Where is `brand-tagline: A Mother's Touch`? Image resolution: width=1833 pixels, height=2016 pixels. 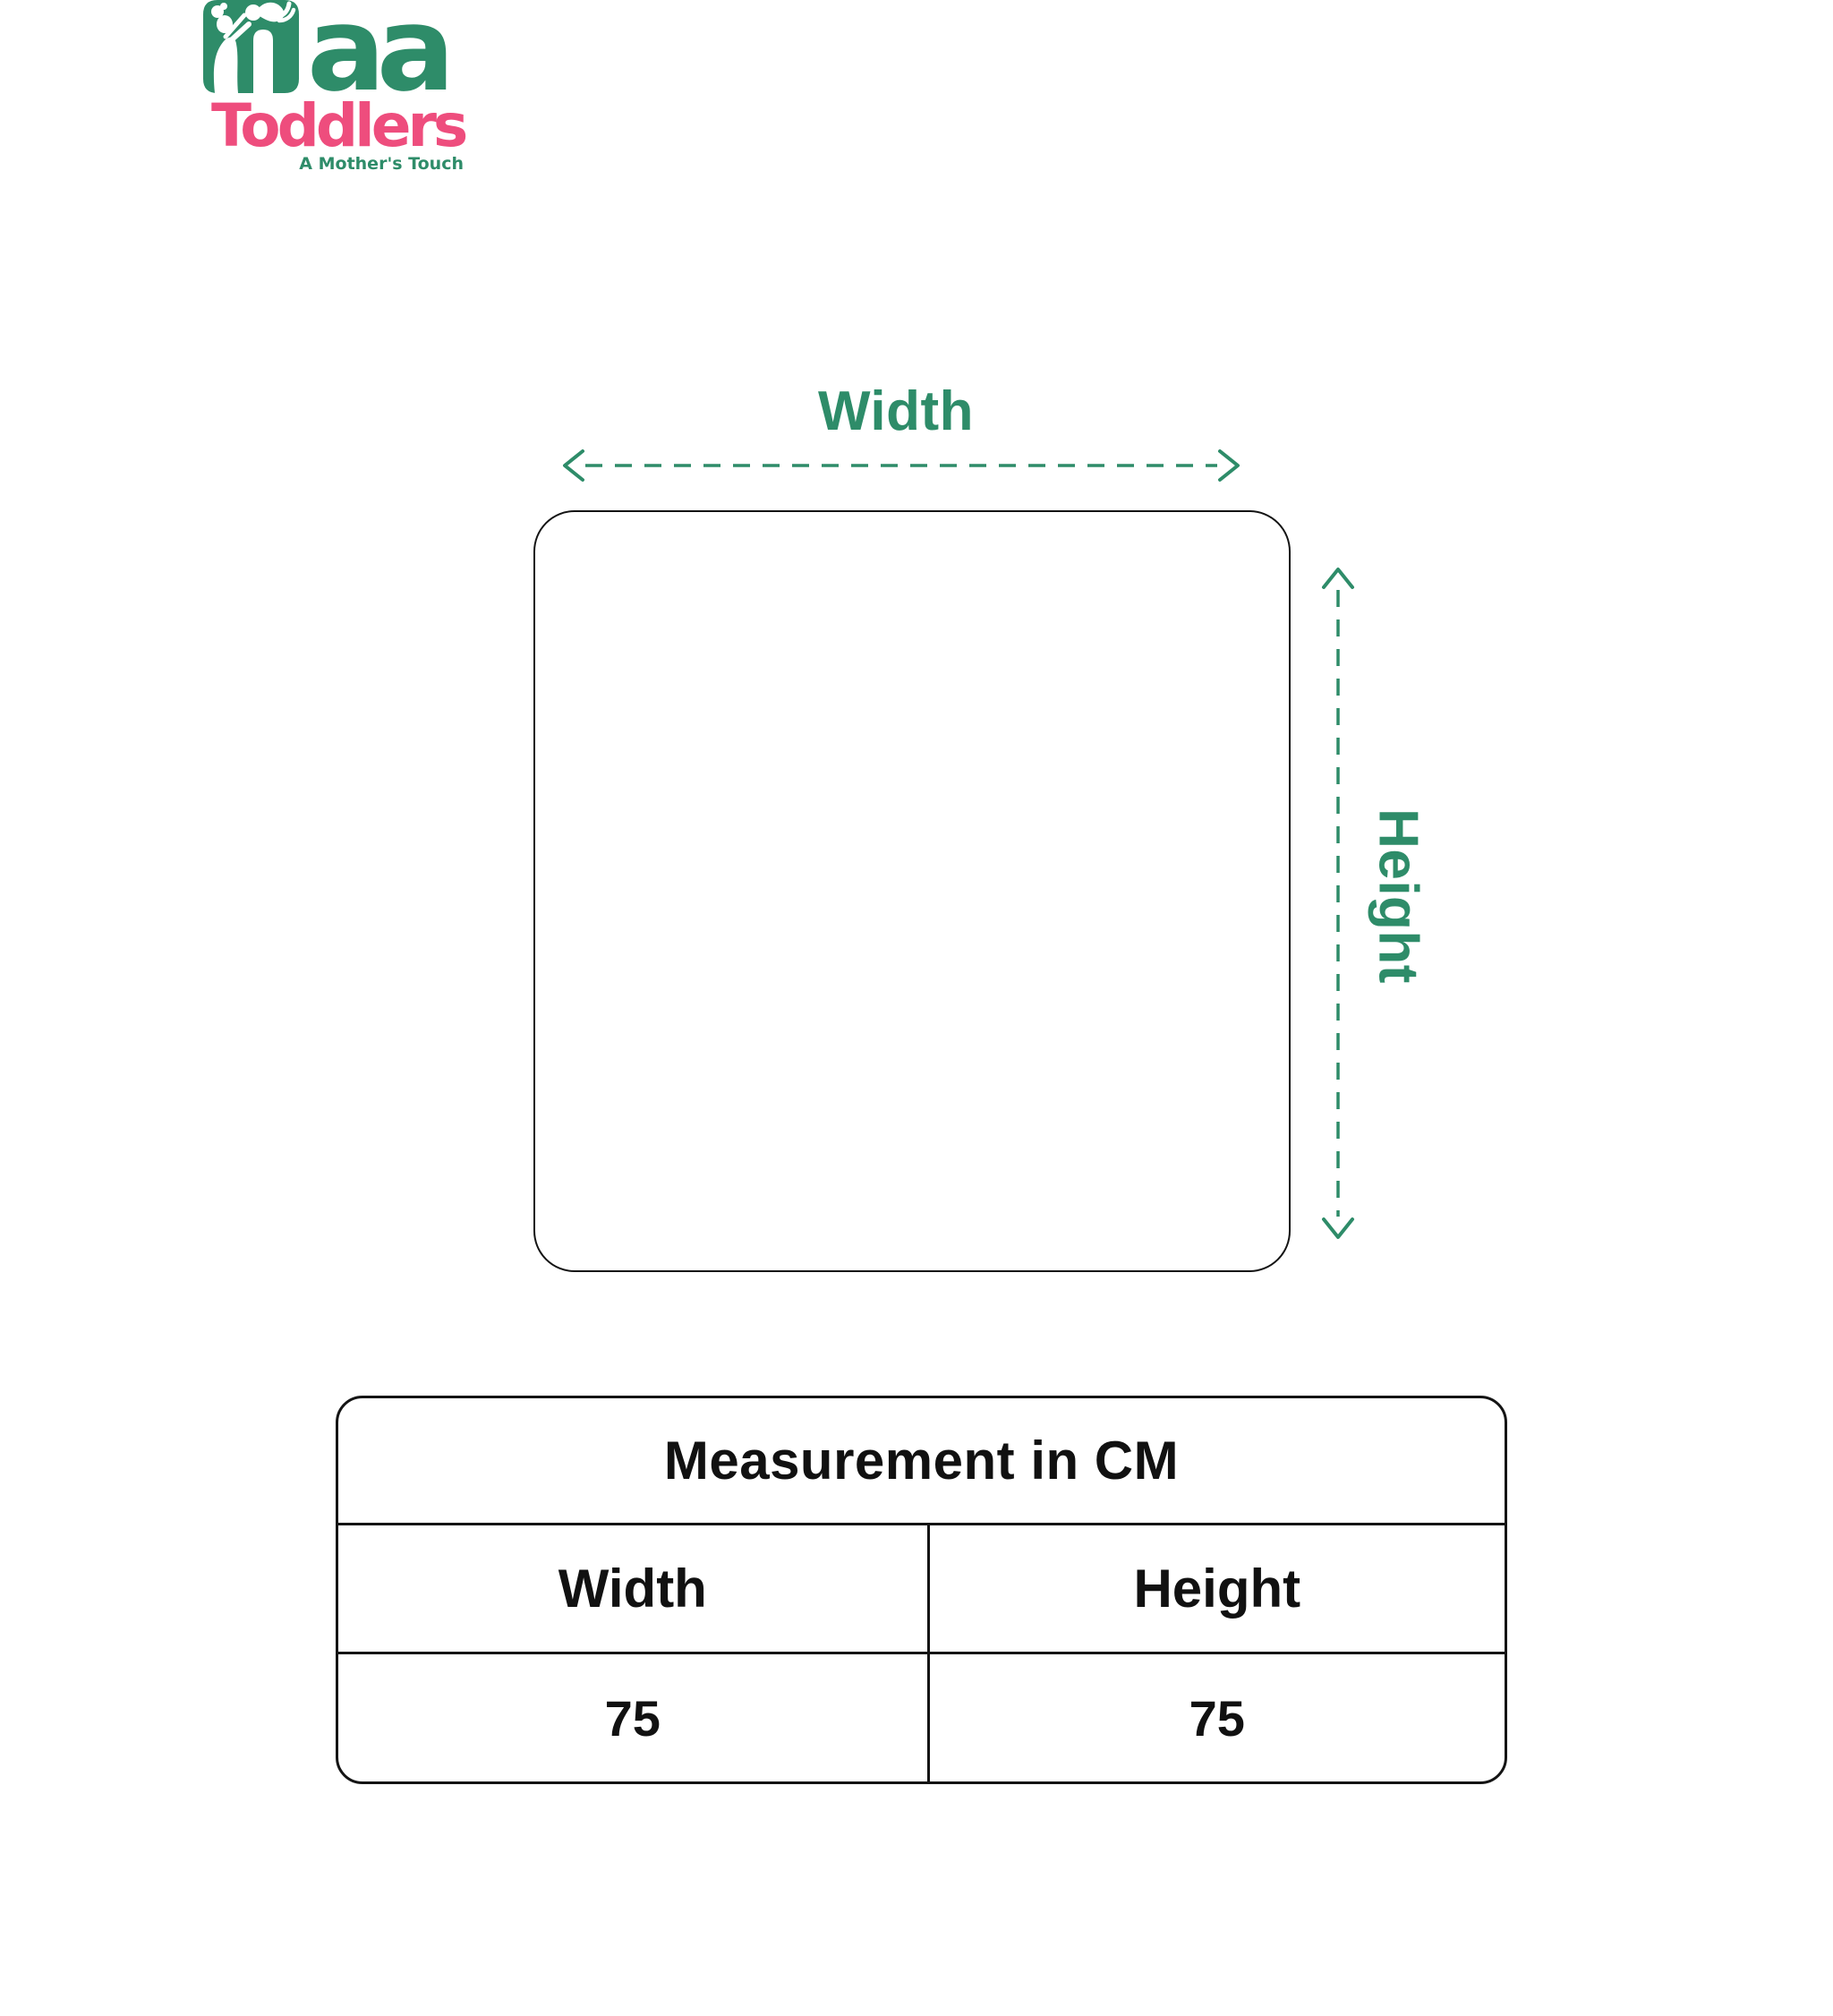
brand-tagline: A Mother's Touch is located at coordinates (381, 164).